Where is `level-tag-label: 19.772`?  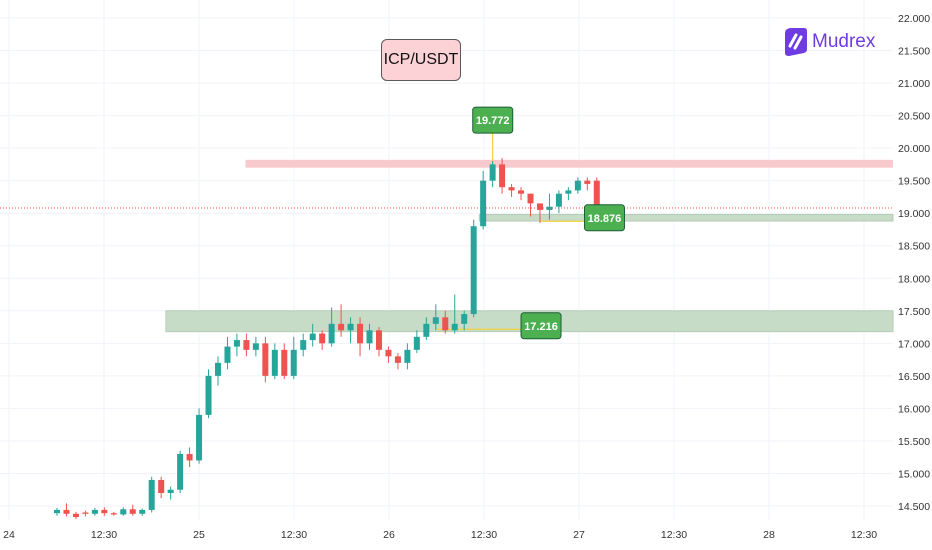
level-tag-label: 19.772 is located at coordinates (493, 121).